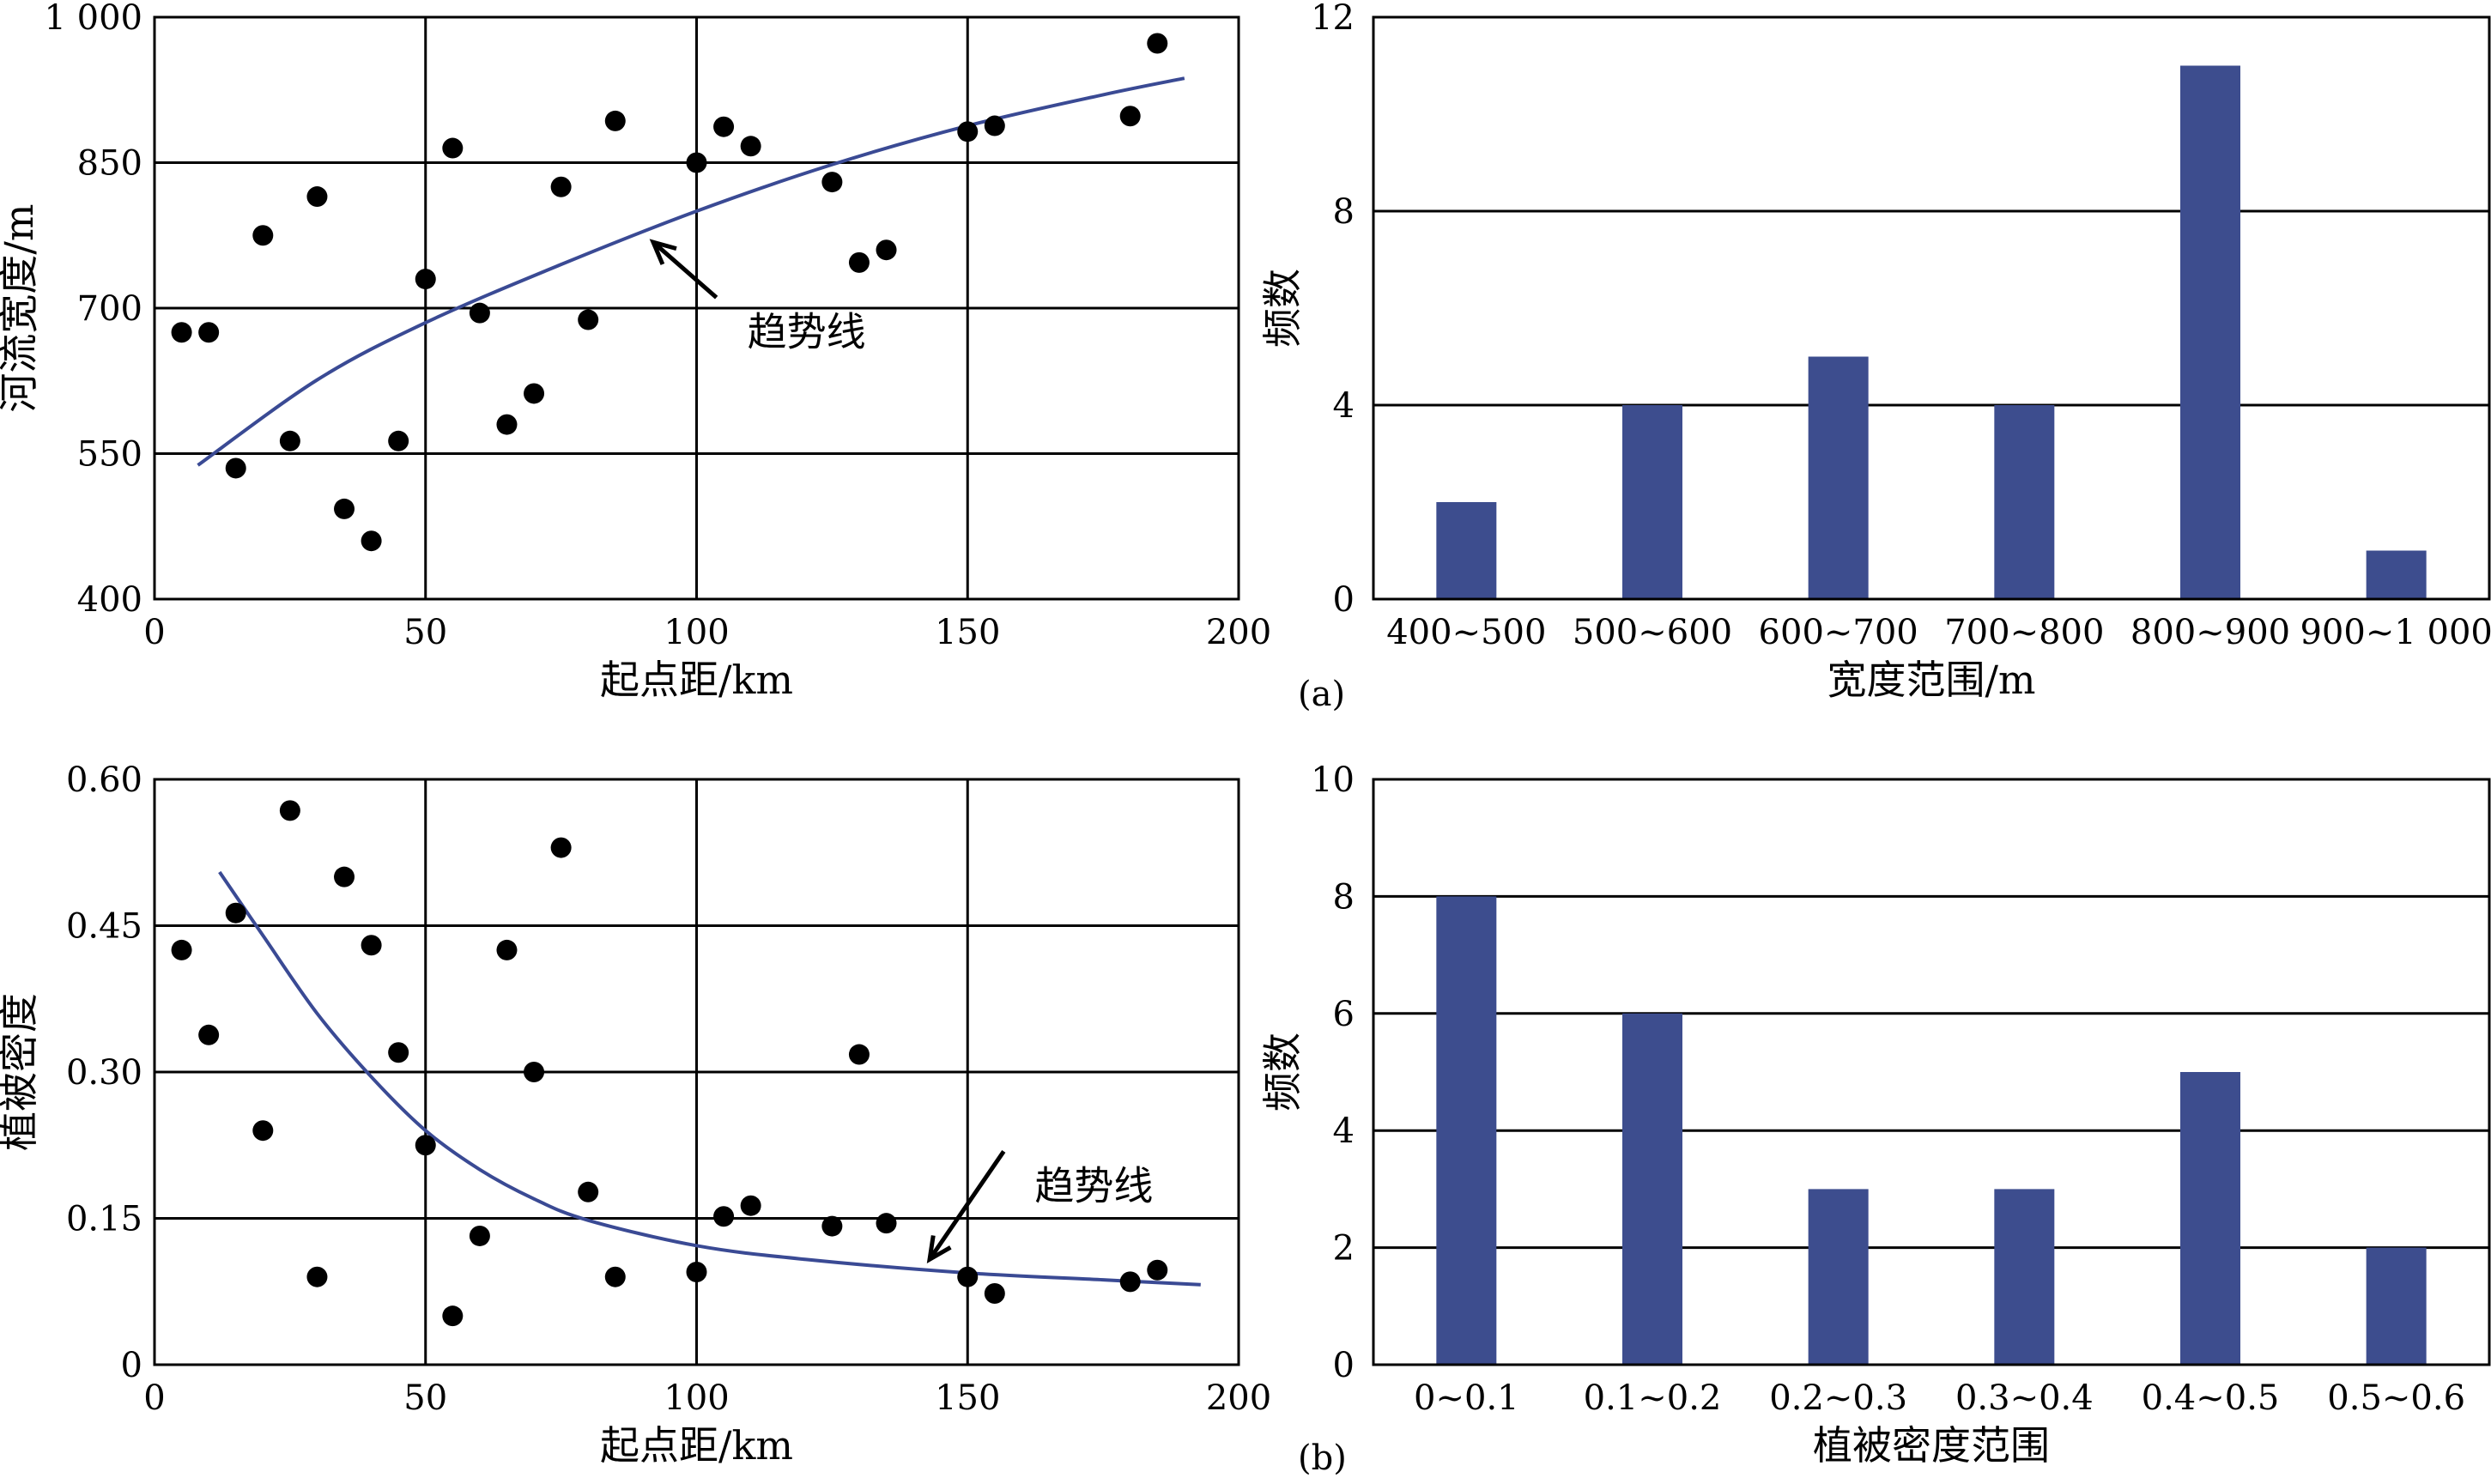 The width and height of the screenshot is (2491, 1484). Describe the element at coordinates (1322, 1458) in the screenshot. I see `panel-label: (b)` at that location.